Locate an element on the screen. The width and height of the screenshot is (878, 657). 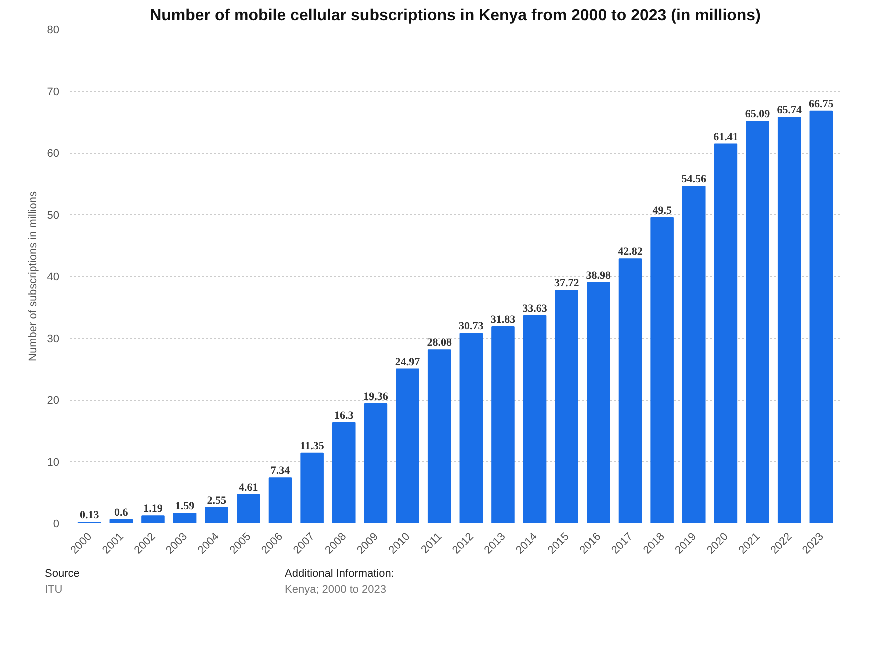
chart-title: Number of mobile cellular subscriptions in Kenya from 2000 to 2023 (in millions) is located at coordinates (455, 16).